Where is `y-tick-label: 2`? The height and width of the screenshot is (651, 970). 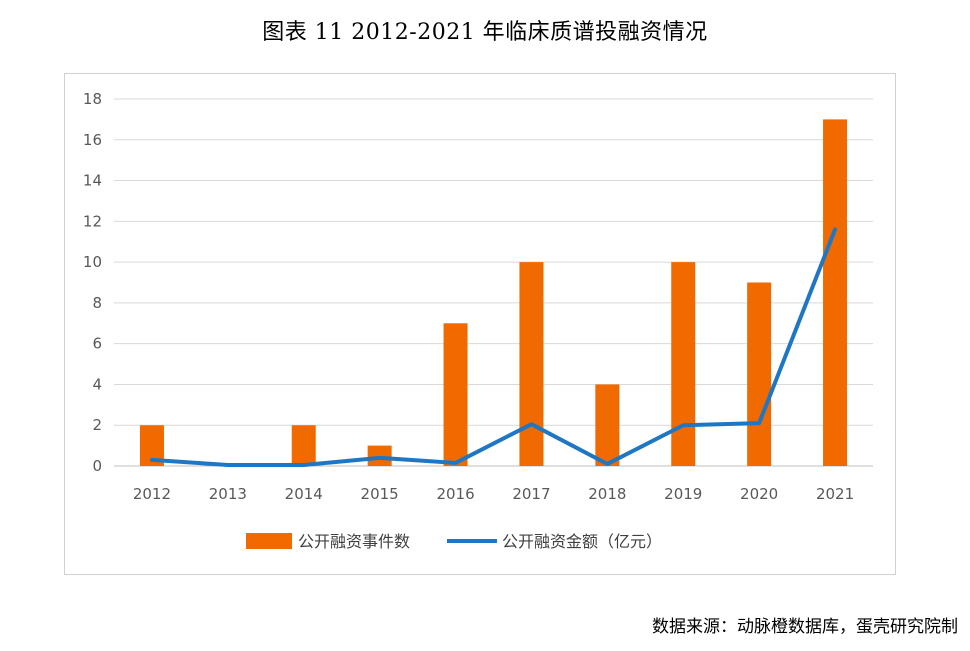
y-tick-label: 2 is located at coordinates (97, 425).